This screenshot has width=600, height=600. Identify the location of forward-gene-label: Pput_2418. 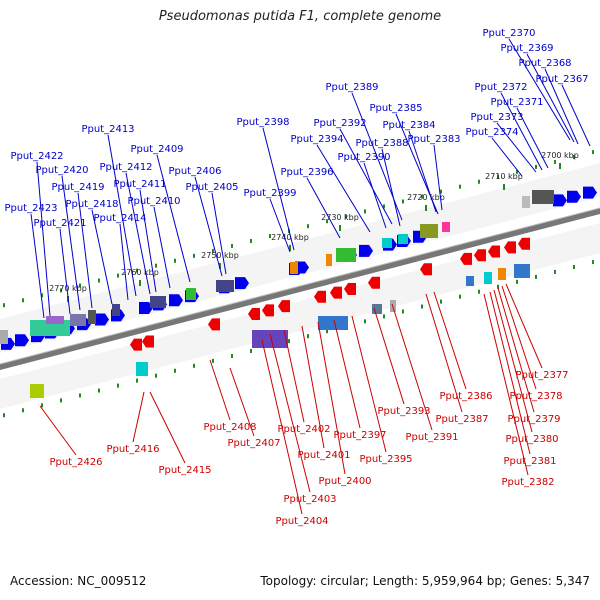
(91, 204).